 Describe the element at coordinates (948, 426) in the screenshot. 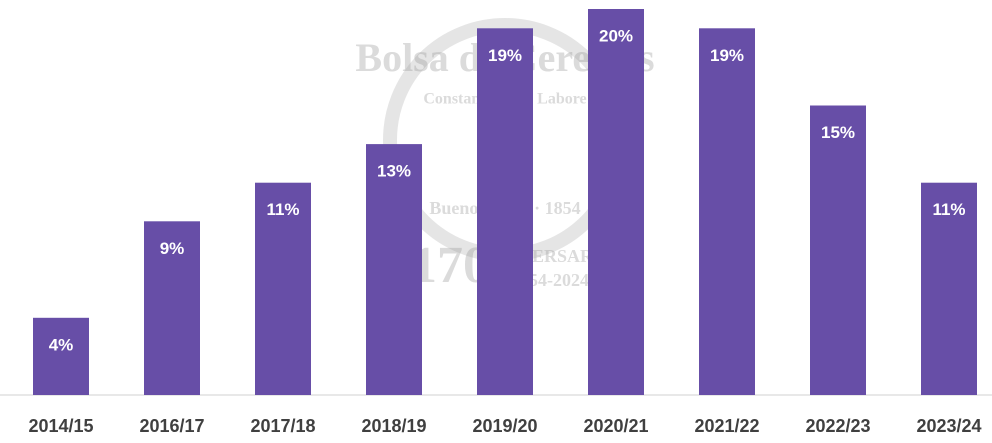

I see `x-tick-label: 2023/24` at that location.